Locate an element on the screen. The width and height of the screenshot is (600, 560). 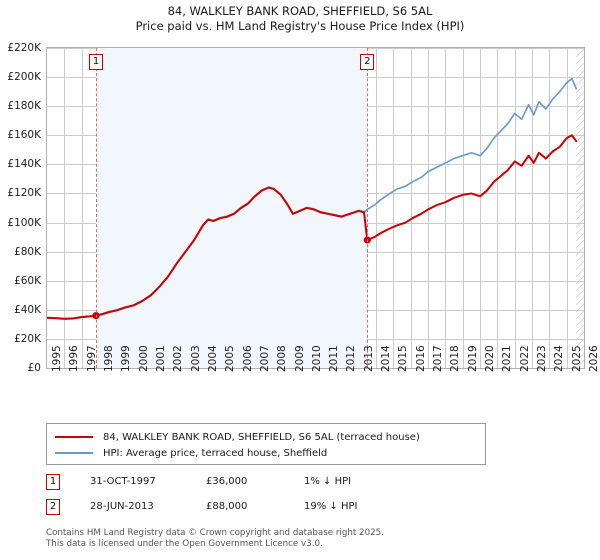
x-axis-tick-label: 2008 is located at coordinates (282, 358).